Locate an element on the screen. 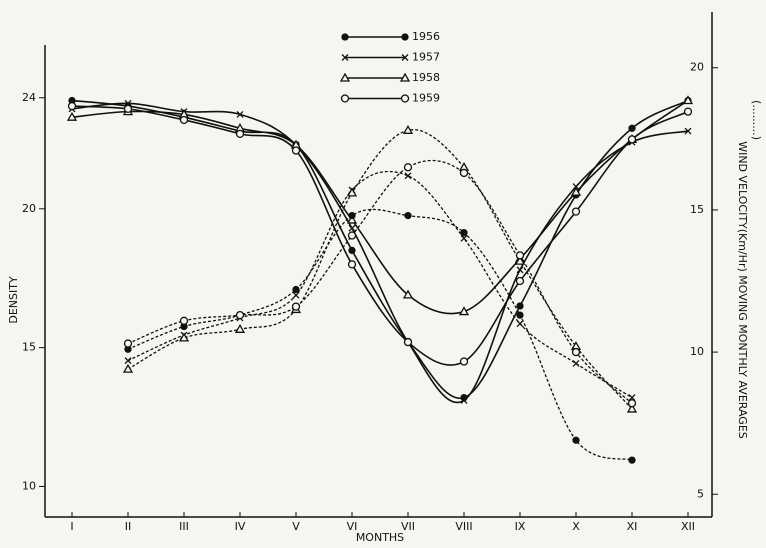 This screenshot has width=766, height=548. x-tick-label: IV is located at coordinates (240, 526).